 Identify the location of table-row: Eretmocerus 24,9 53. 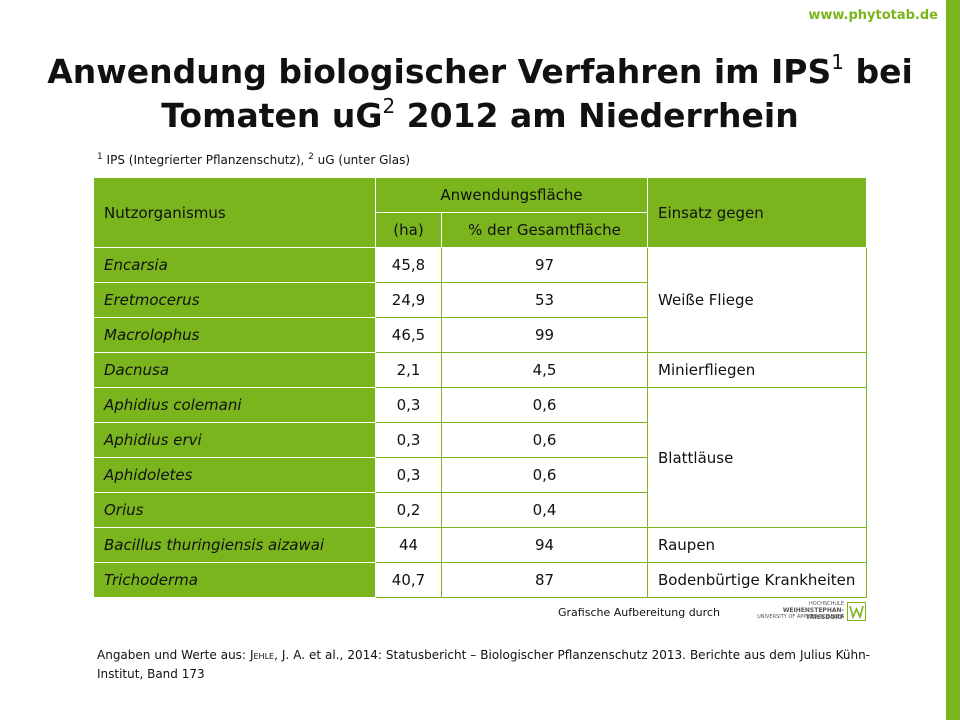
(480, 300).